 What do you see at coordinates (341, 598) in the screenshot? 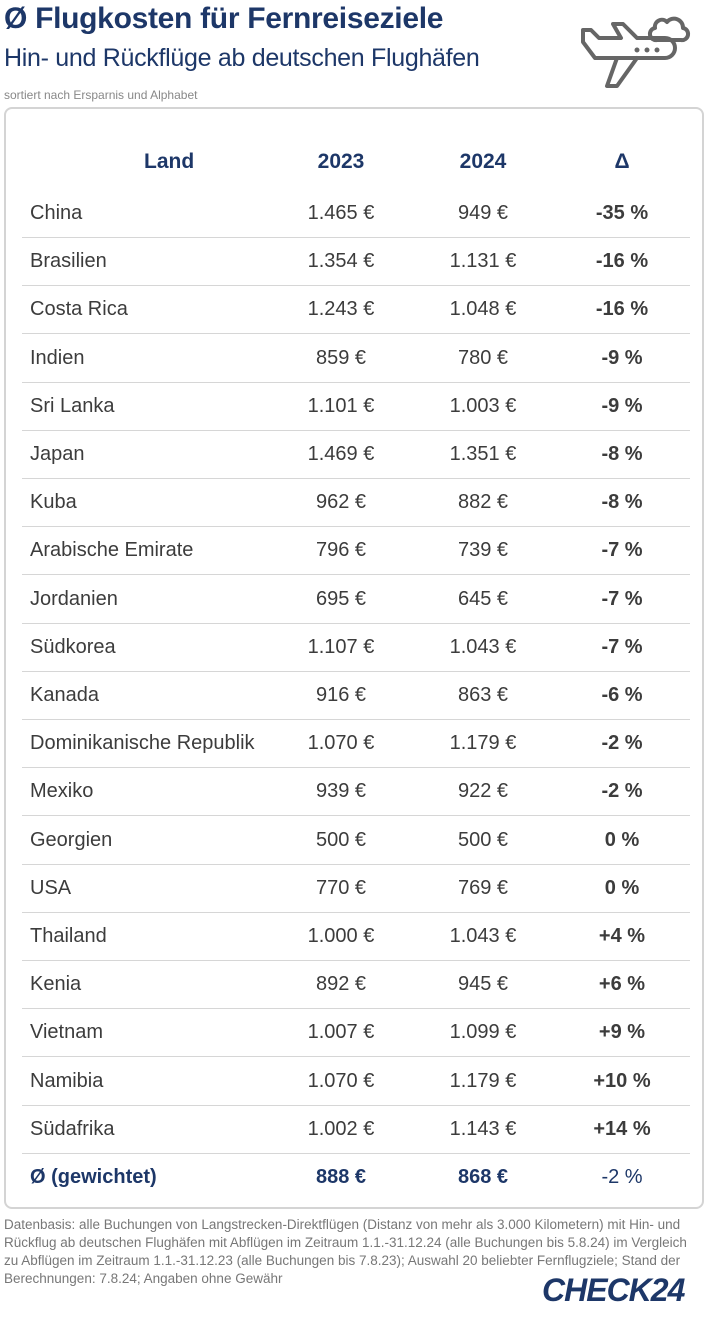
I see `value-2023-cell: 695 €` at bounding box center [341, 598].